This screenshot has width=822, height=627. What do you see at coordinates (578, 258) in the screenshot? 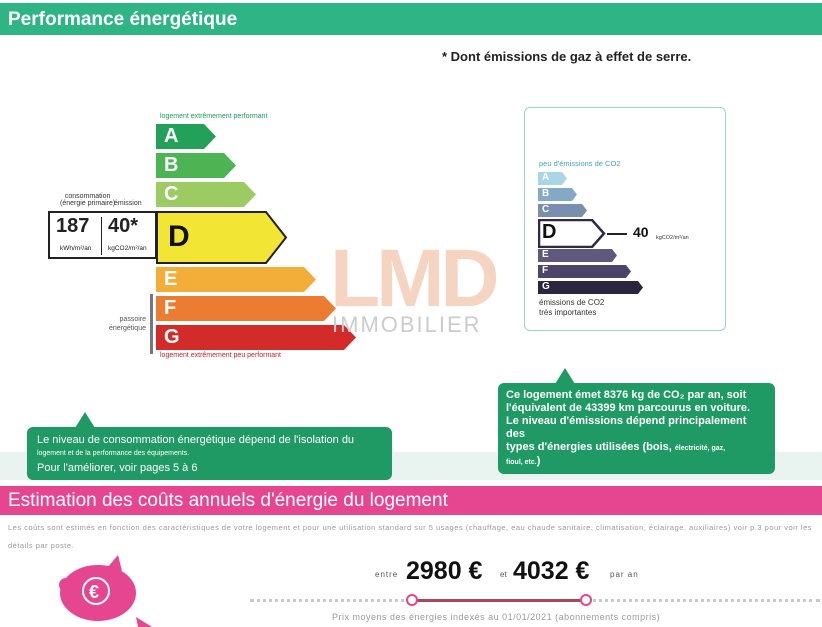
I see `co2-band-e: E` at bounding box center [578, 258].